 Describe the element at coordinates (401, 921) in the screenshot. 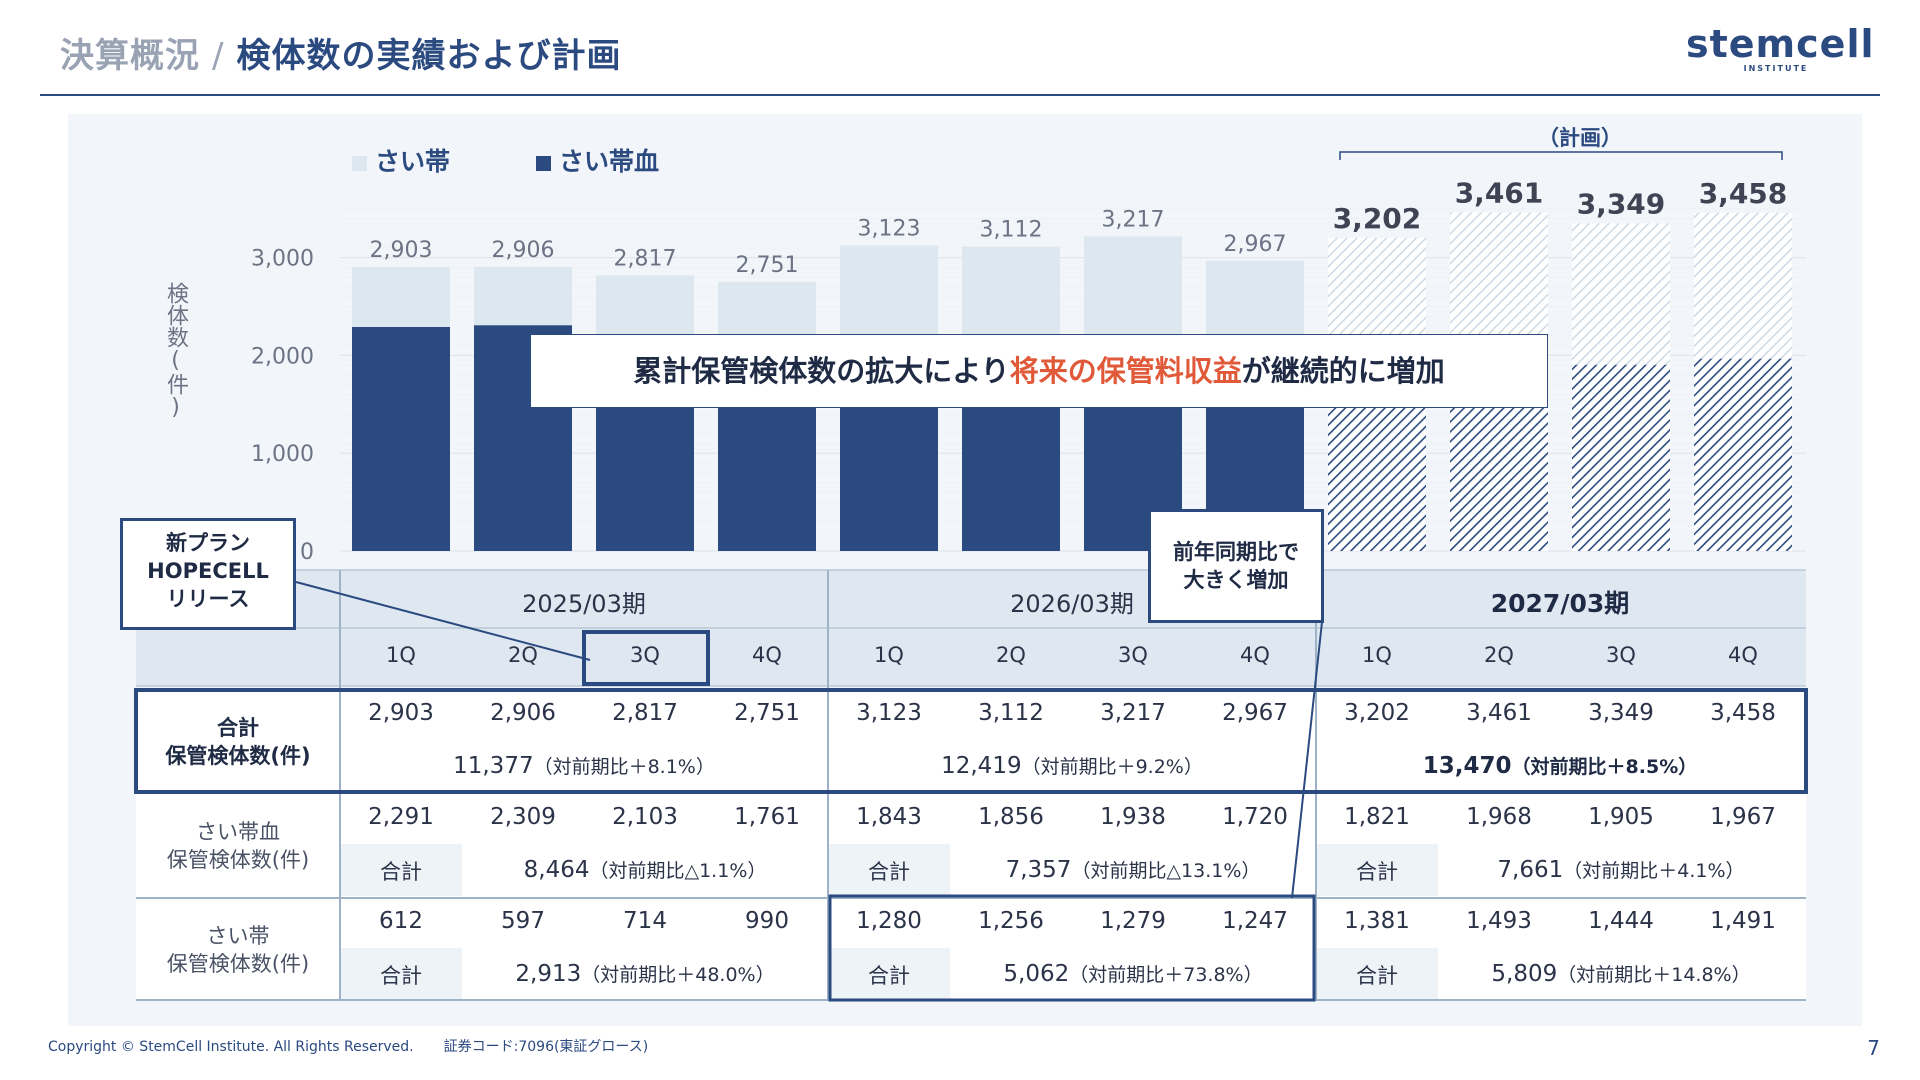

I see `table-cell-value: 612` at that location.